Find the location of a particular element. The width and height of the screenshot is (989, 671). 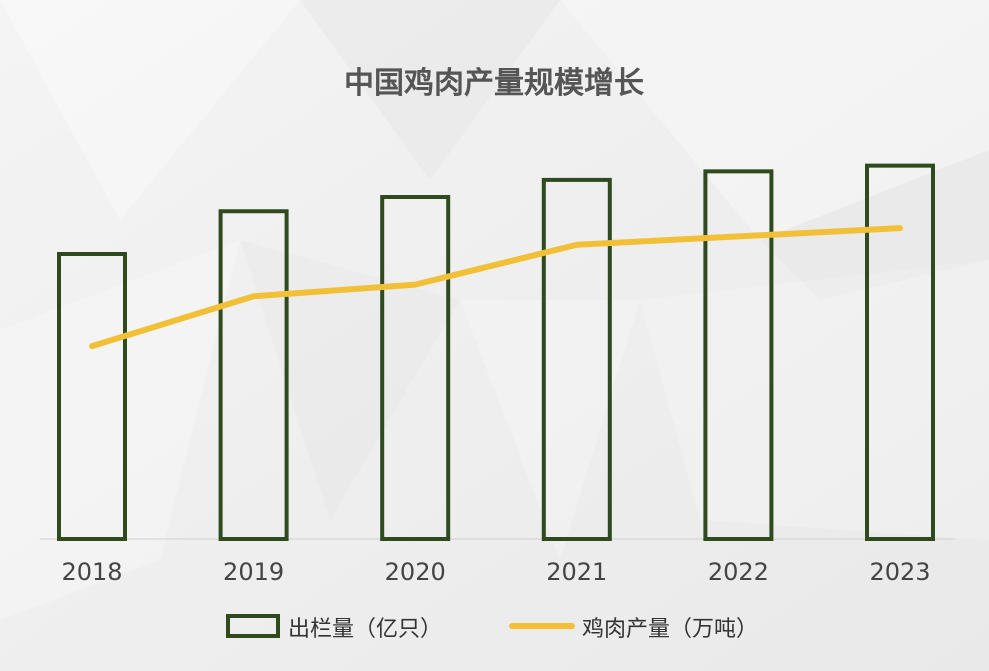

legend-label-line: 鸡肉产量（万吨） is located at coordinates (670, 629).